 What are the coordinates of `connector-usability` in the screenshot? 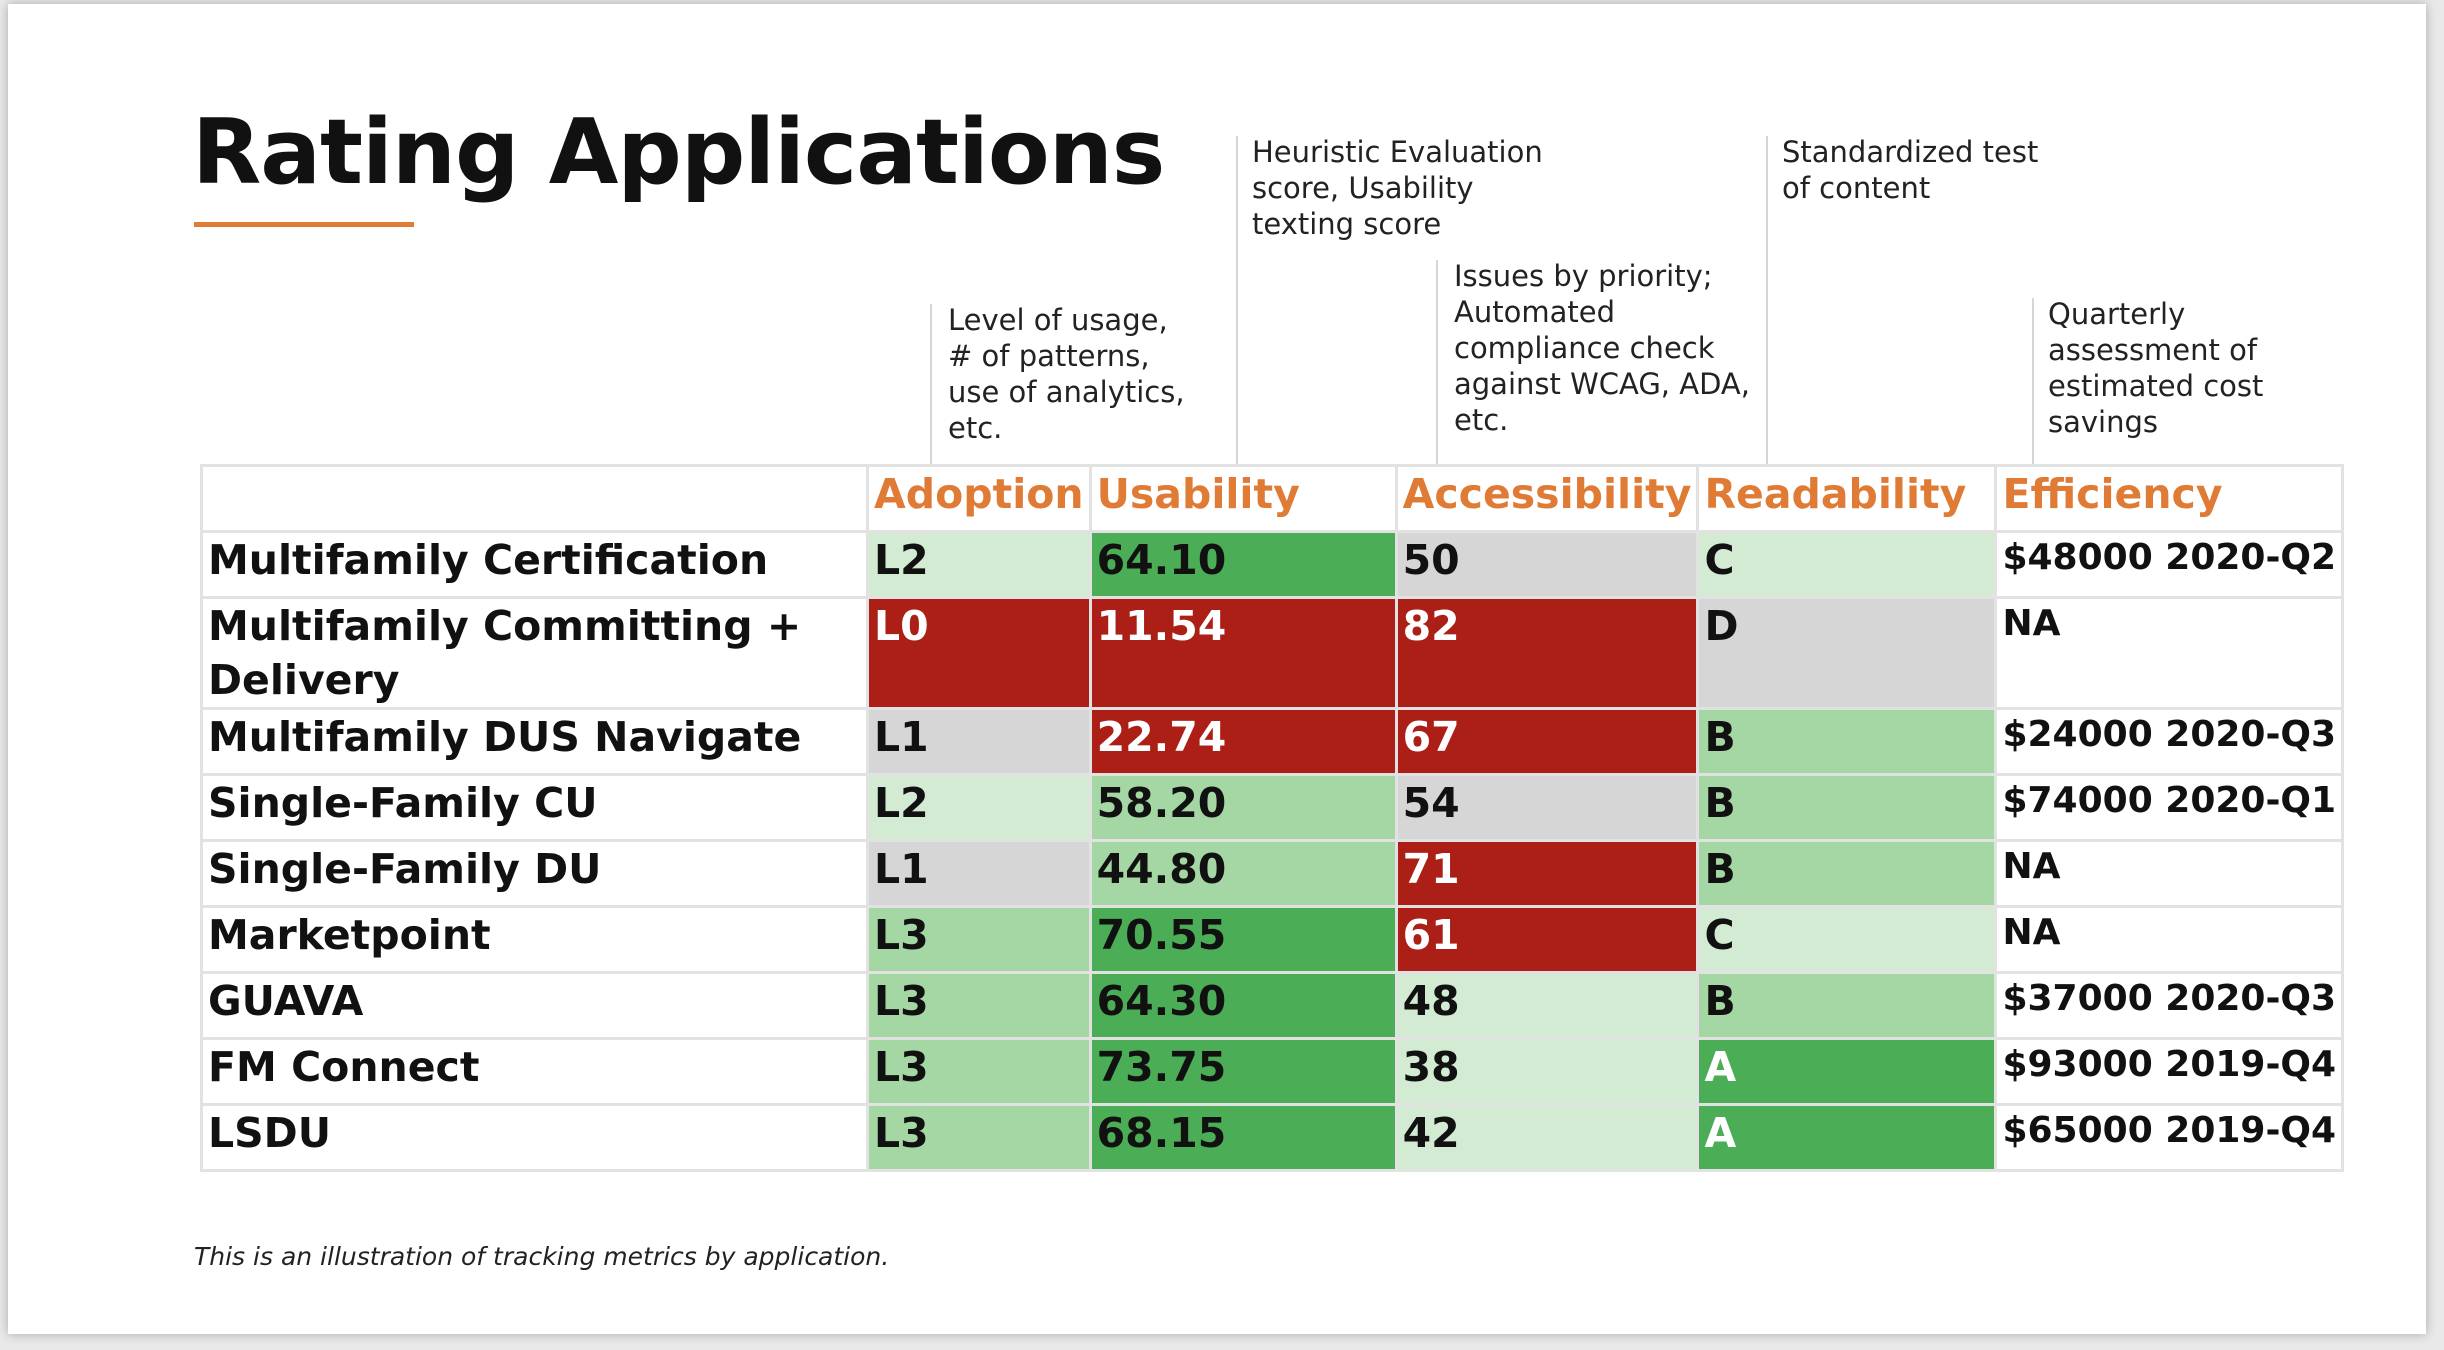 It's located at (1237, 302).